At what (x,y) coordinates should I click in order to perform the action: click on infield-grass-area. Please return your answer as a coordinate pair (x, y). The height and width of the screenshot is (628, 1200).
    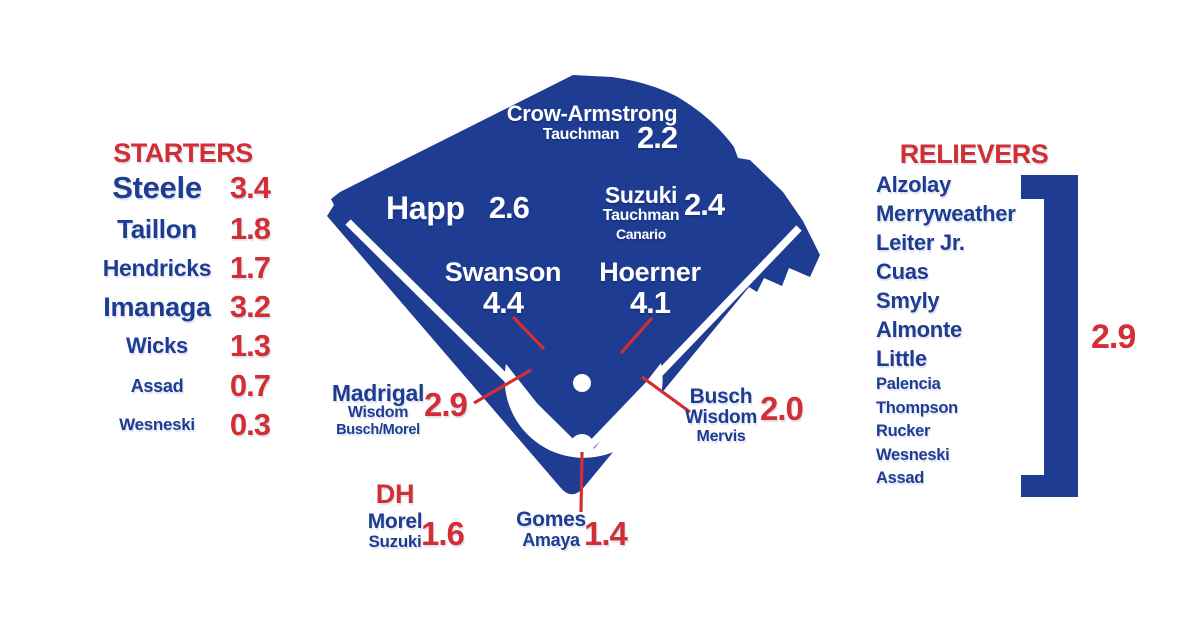
    Looking at the image, I should click on (583, 410).